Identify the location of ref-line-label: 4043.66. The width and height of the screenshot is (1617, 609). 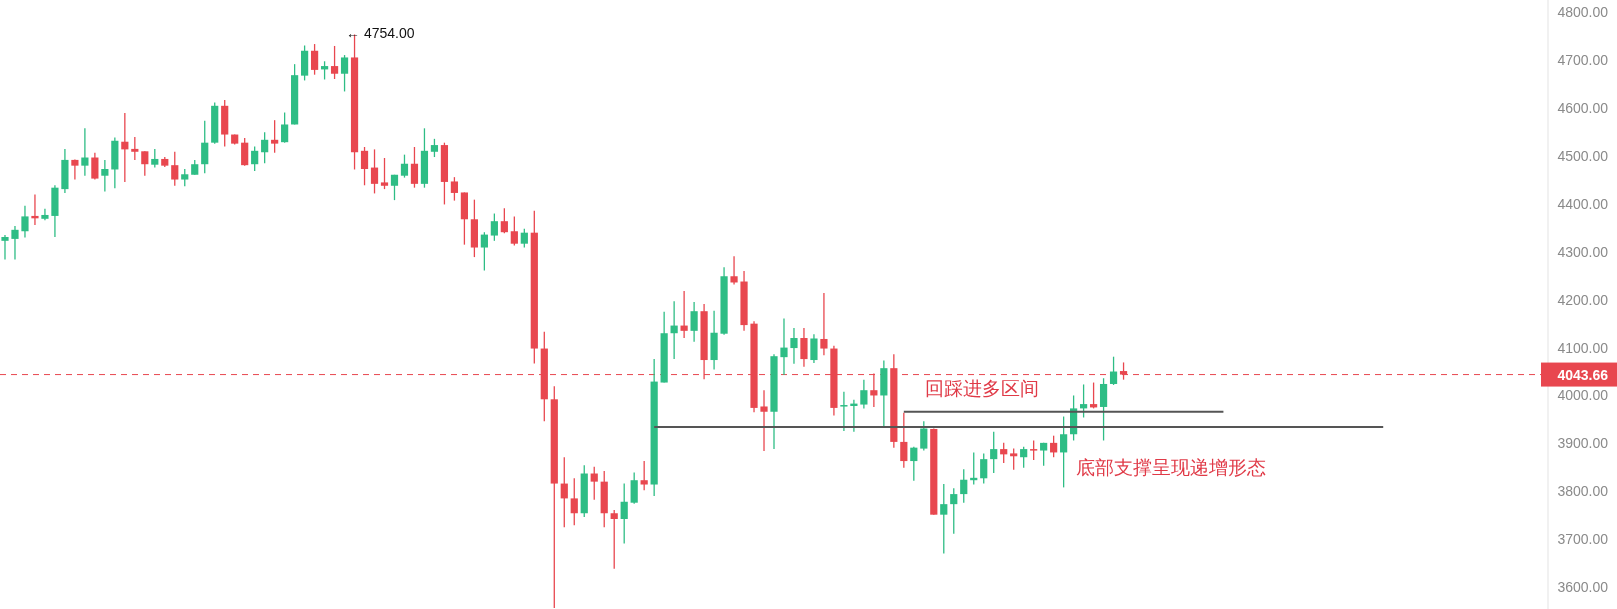
(1583, 374).